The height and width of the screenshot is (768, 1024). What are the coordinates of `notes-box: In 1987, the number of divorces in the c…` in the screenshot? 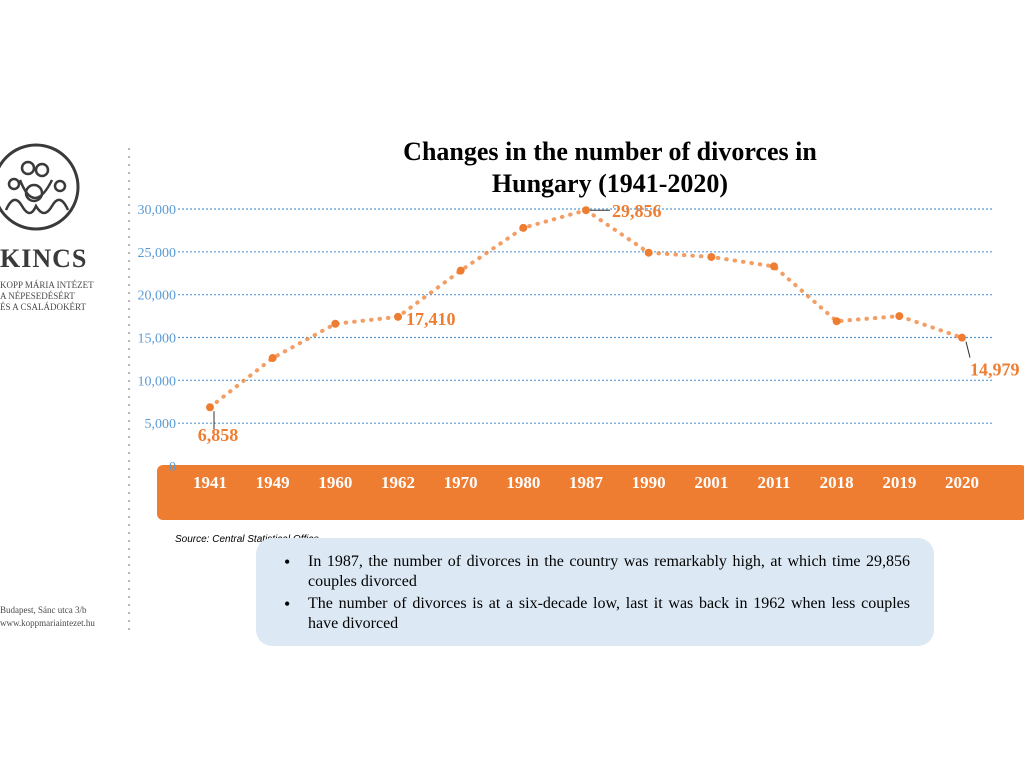 It's located at (595, 592).